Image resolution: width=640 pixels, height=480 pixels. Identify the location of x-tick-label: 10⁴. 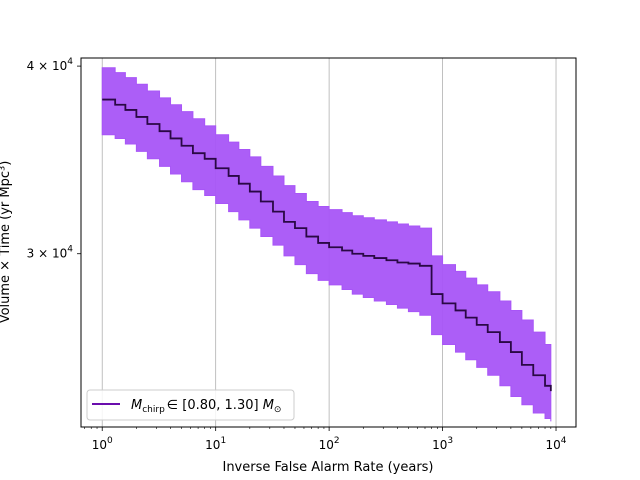
(556, 444).